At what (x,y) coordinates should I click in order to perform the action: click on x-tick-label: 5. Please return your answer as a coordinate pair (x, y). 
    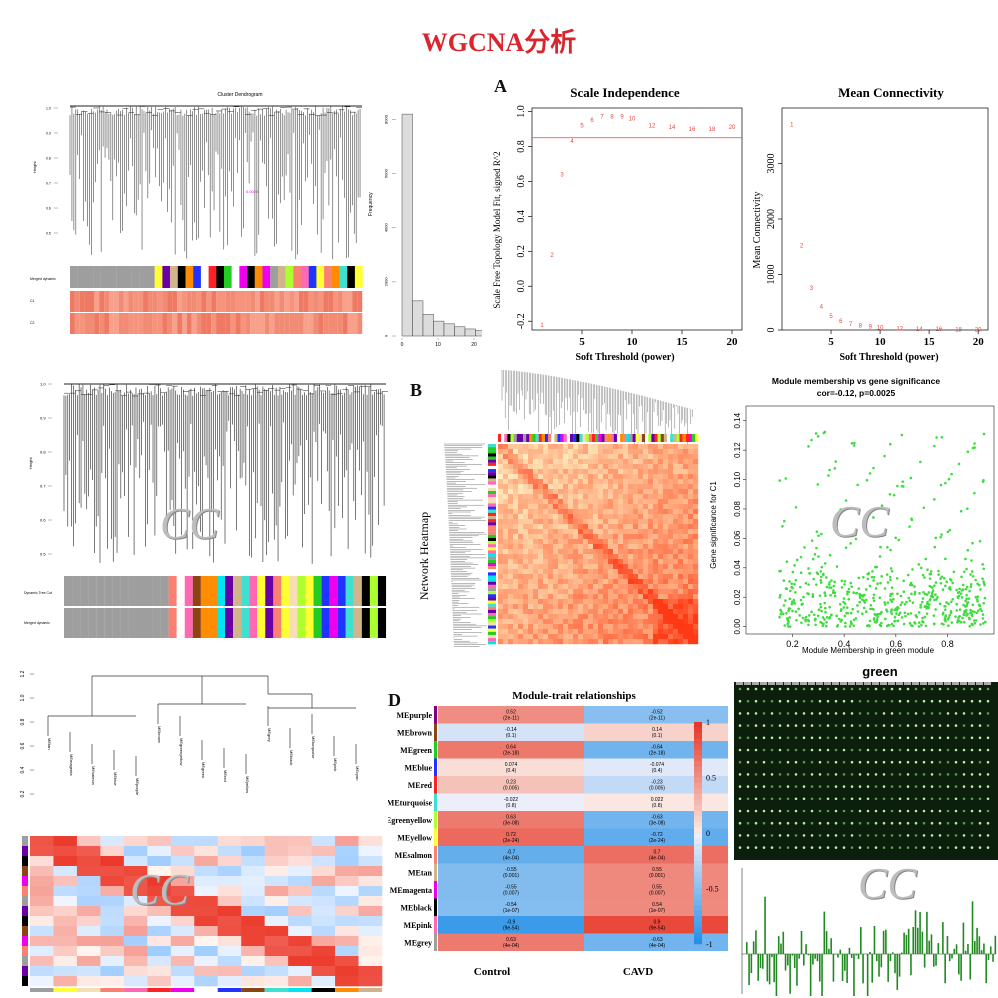
    Looking at the image, I should click on (582, 342).